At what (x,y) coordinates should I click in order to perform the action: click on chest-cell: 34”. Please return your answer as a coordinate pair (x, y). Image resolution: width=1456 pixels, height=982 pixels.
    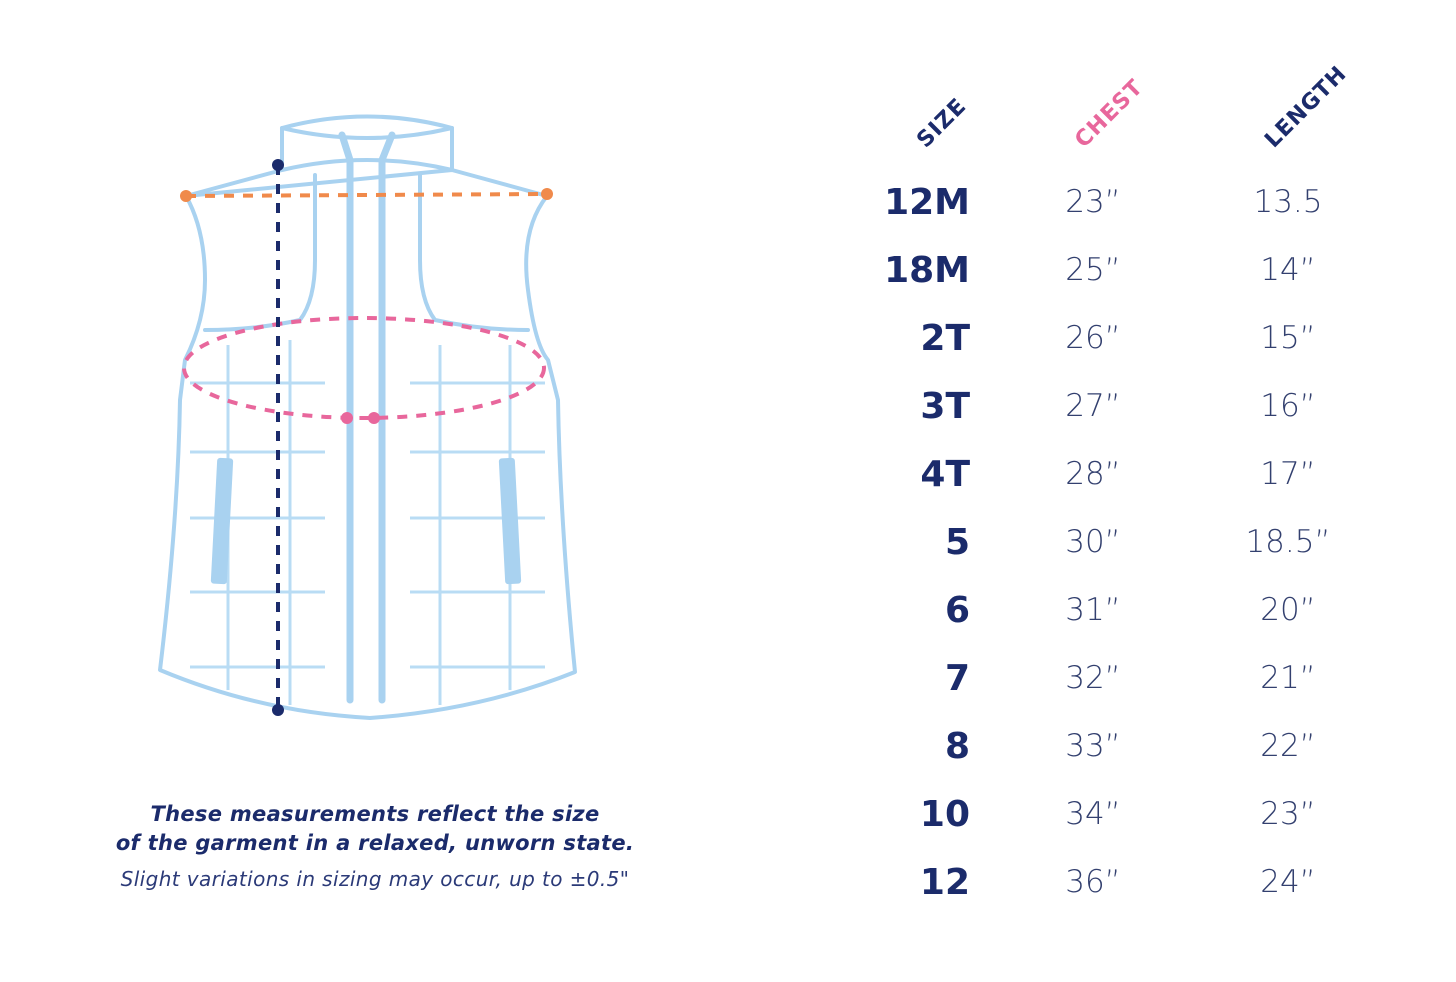
    Looking at the image, I should click on (1093, 814).